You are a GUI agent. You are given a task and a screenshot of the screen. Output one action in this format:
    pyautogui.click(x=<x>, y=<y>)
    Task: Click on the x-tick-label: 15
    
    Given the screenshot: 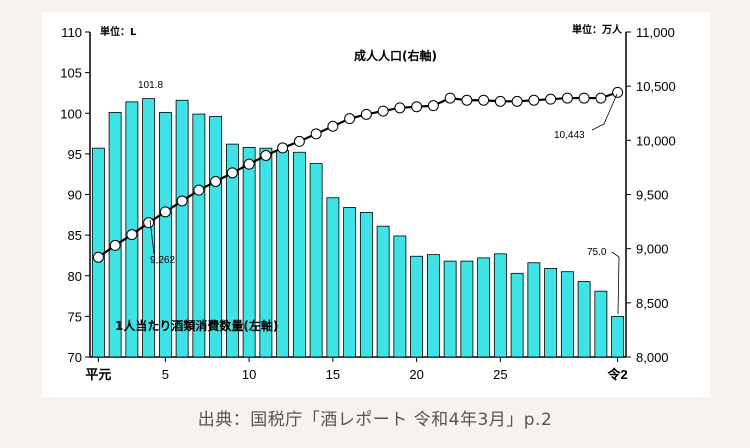 What is the action you would take?
    pyautogui.click(x=333, y=374)
    